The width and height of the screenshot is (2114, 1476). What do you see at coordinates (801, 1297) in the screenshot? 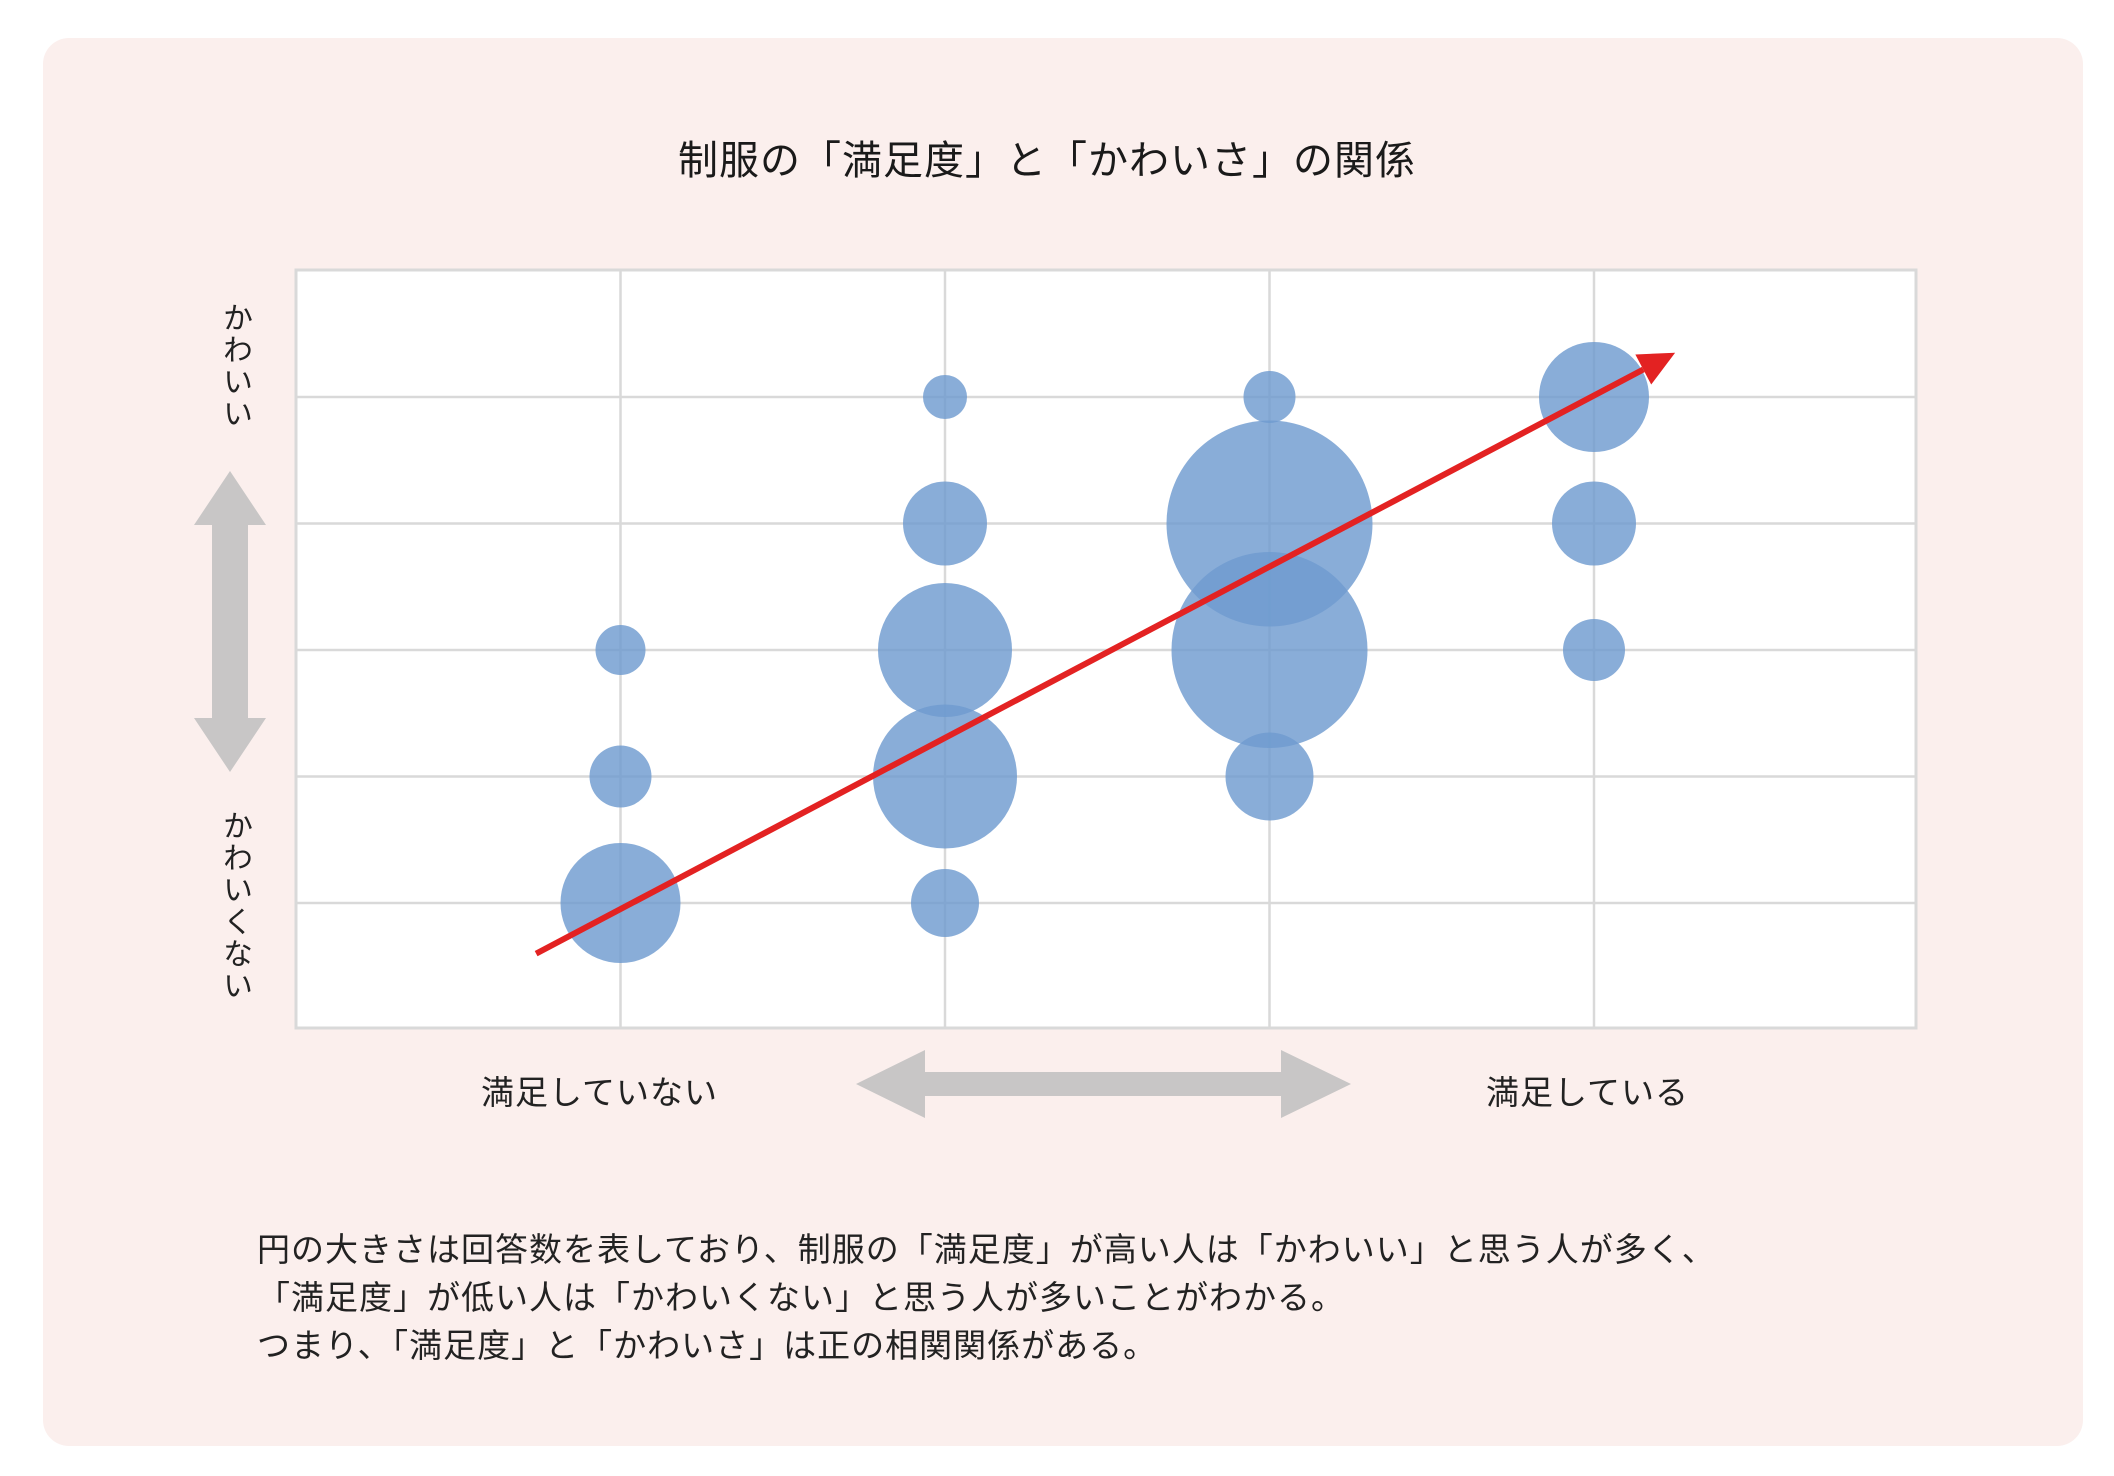
I see `caption-line: 「満足度」が低い人は「かわいくない」と思う人が多いことがわかる。` at bounding box center [801, 1297].